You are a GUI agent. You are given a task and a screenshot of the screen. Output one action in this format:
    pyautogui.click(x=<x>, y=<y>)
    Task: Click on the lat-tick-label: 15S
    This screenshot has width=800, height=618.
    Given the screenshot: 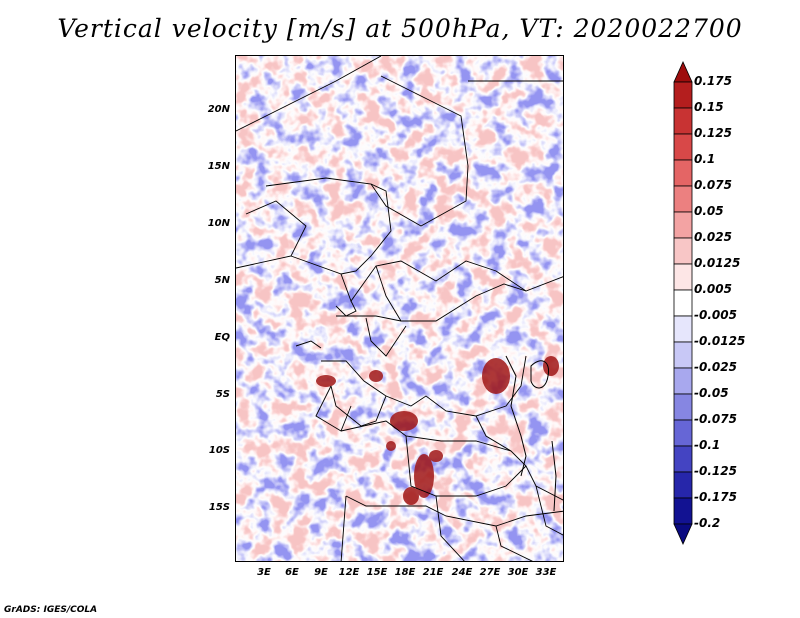 What is the action you would take?
    pyautogui.click(x=219, y=507)
    